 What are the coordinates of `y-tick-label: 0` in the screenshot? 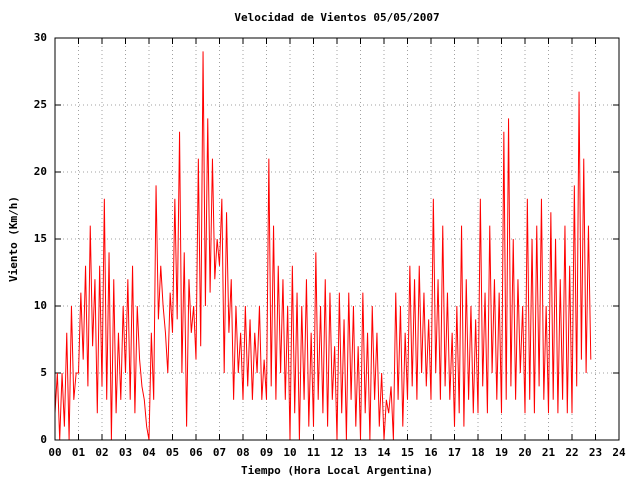 It's located at (43, 439).